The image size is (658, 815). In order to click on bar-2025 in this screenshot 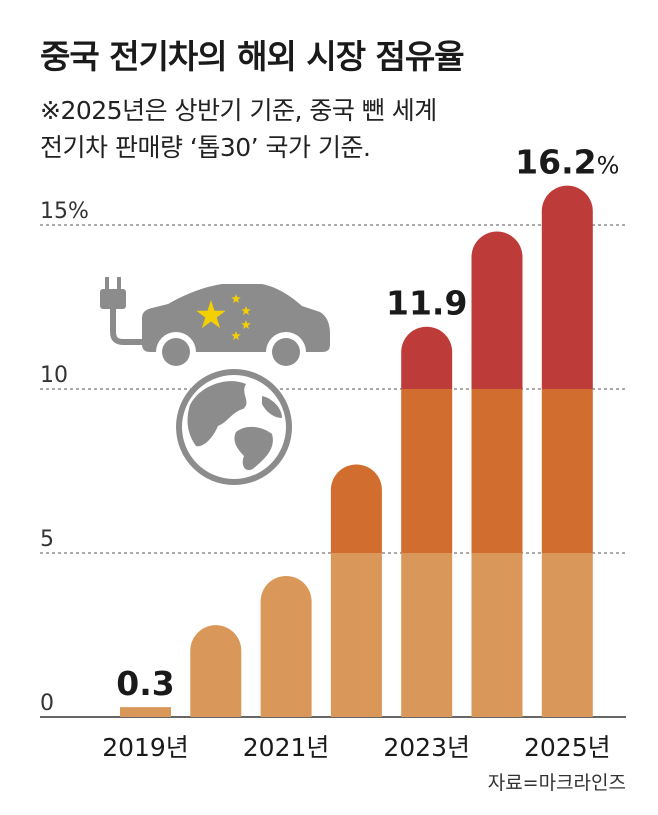, I will do `click(567, 451)`.